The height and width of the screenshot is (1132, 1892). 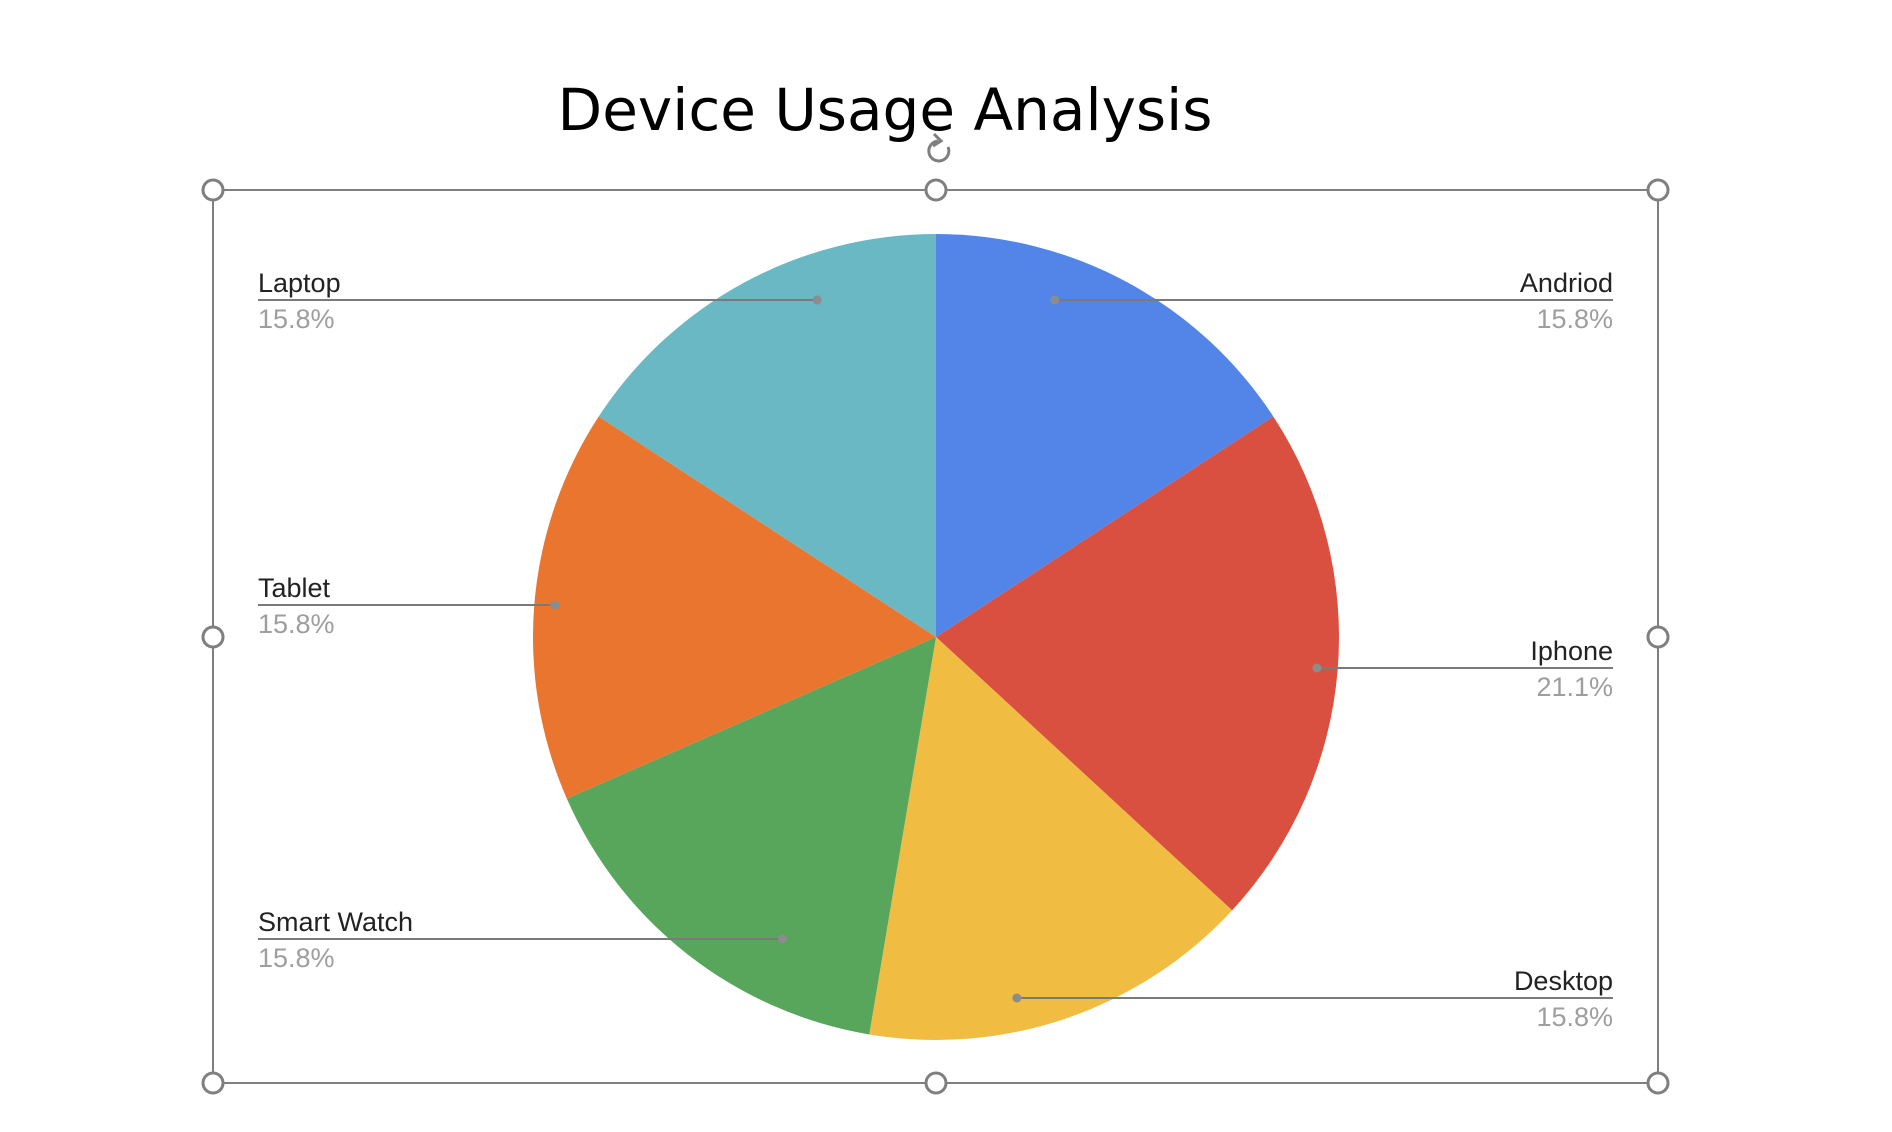 I want to click on slice-label-category: Iphone, so click(x=1571, y=651).